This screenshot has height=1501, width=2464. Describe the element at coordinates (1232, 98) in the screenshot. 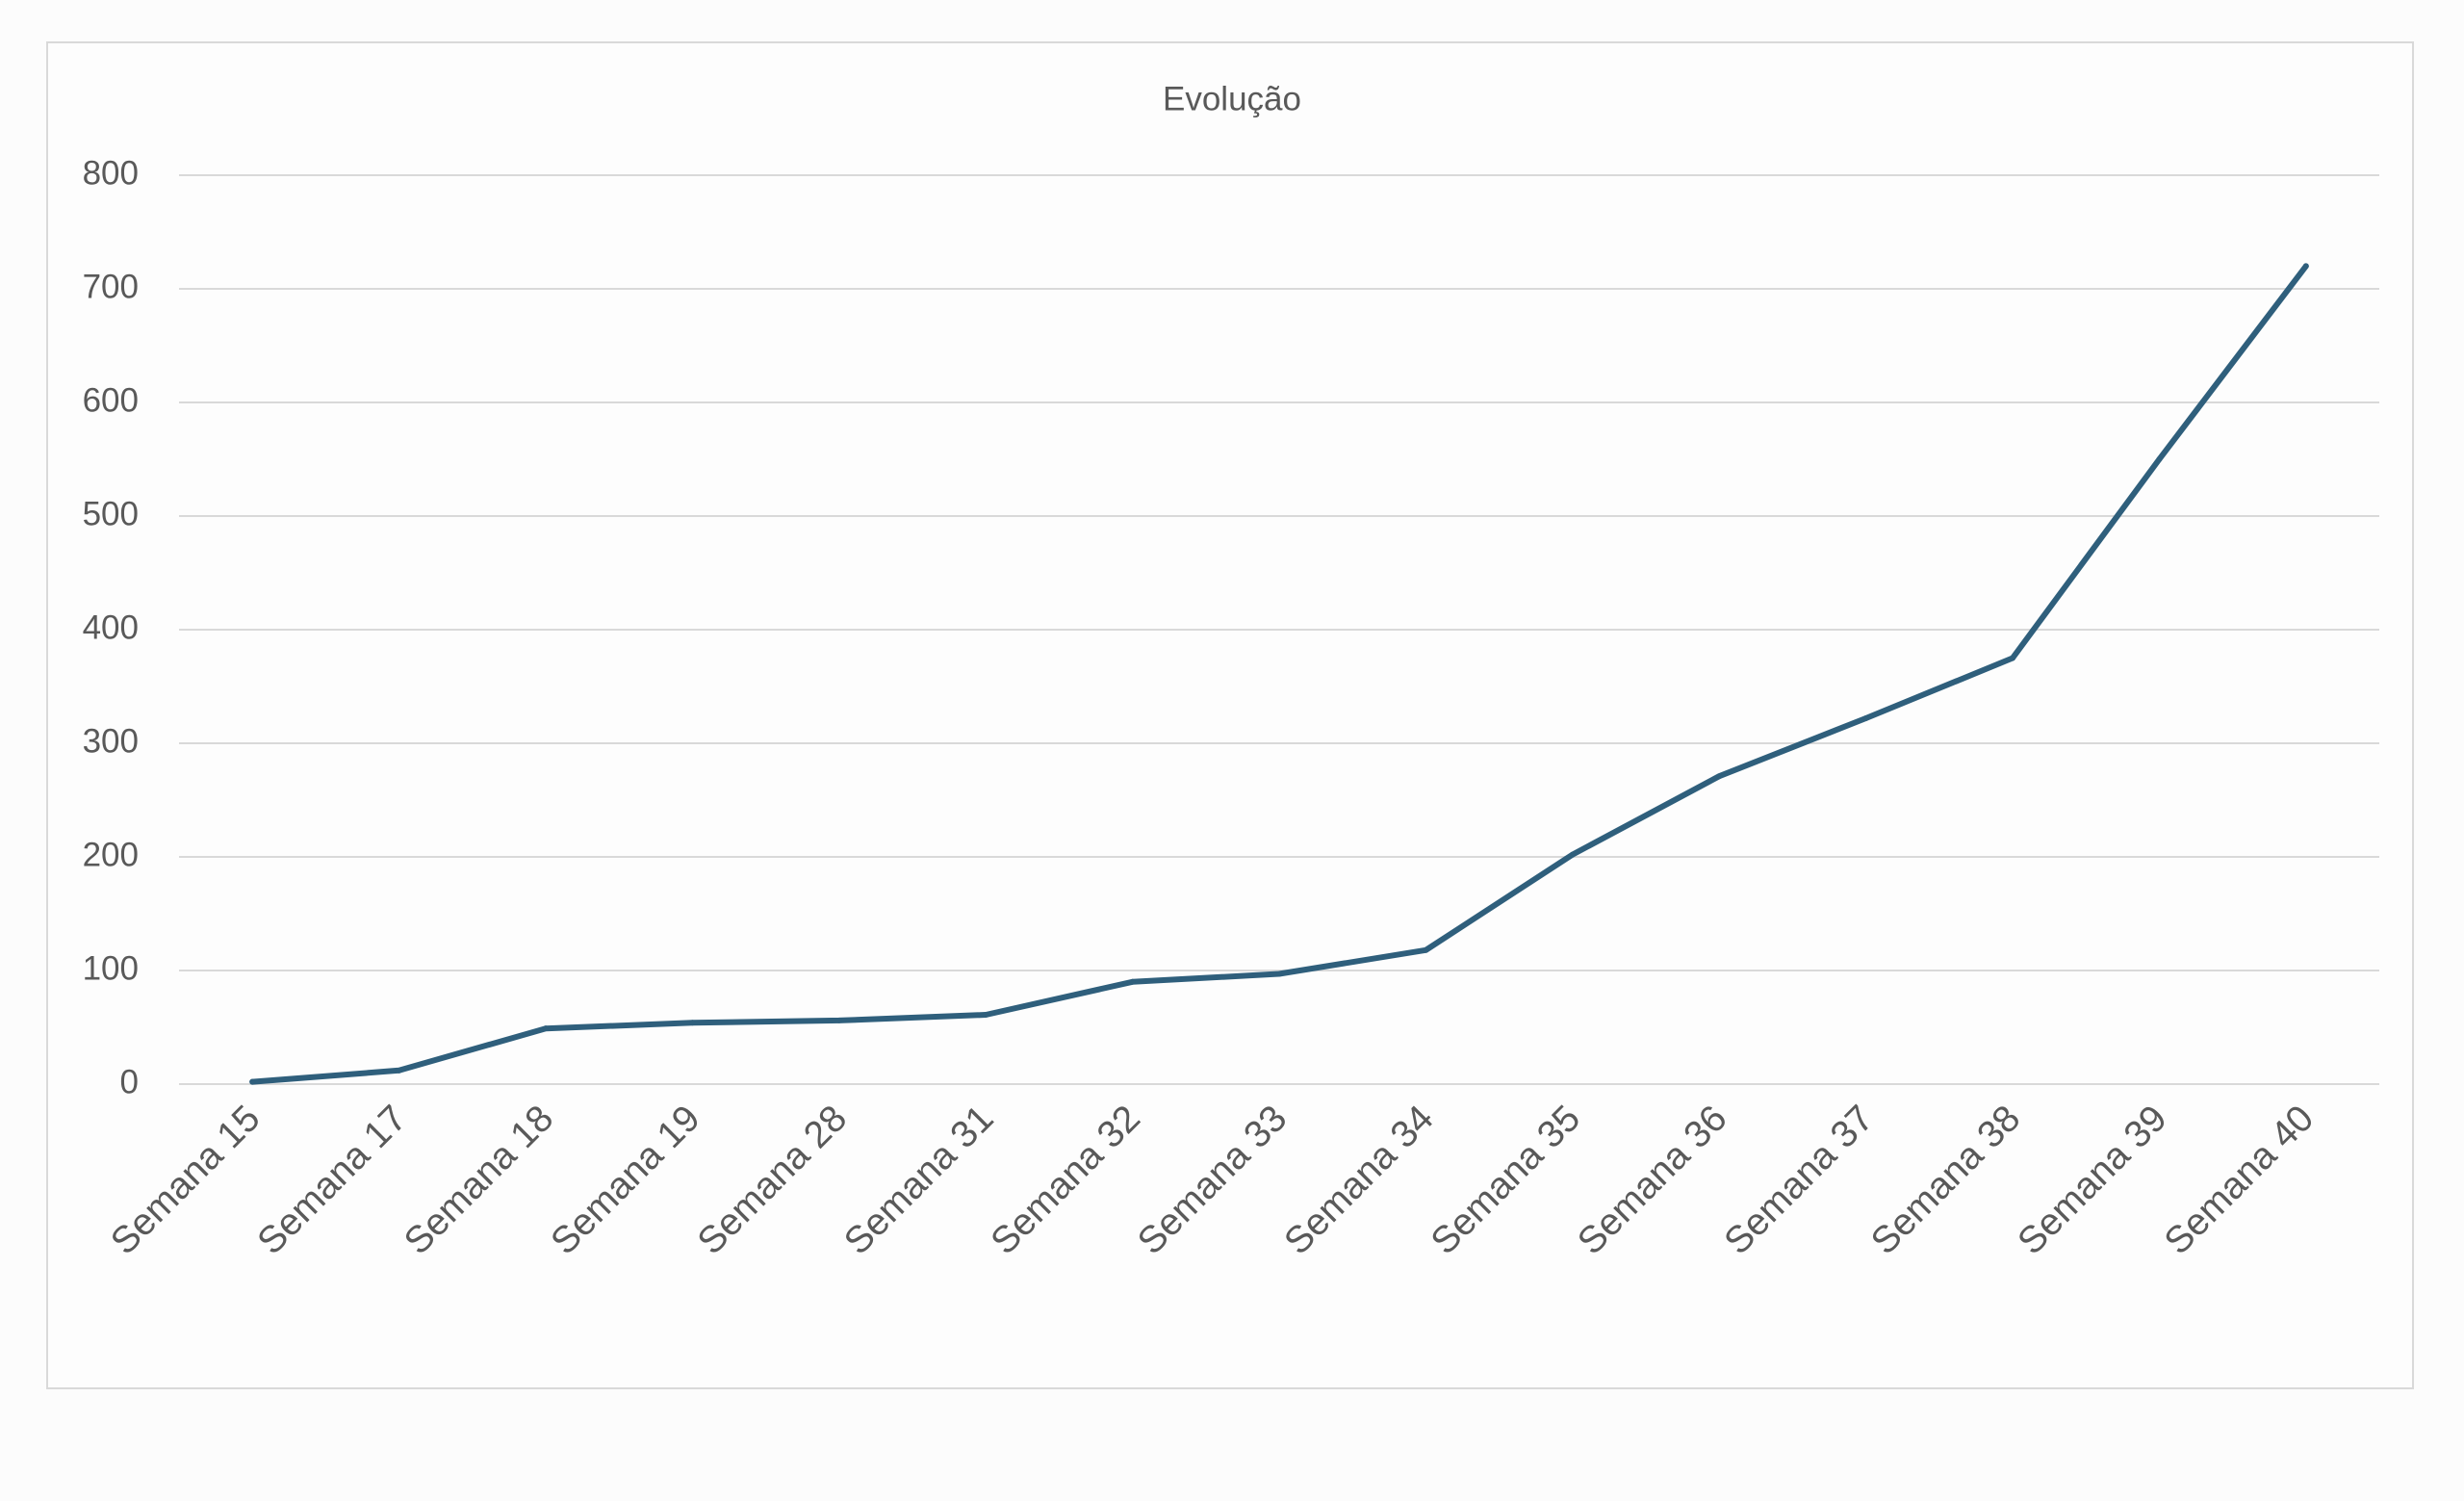

I see `chart-title: Evolução` at that location.